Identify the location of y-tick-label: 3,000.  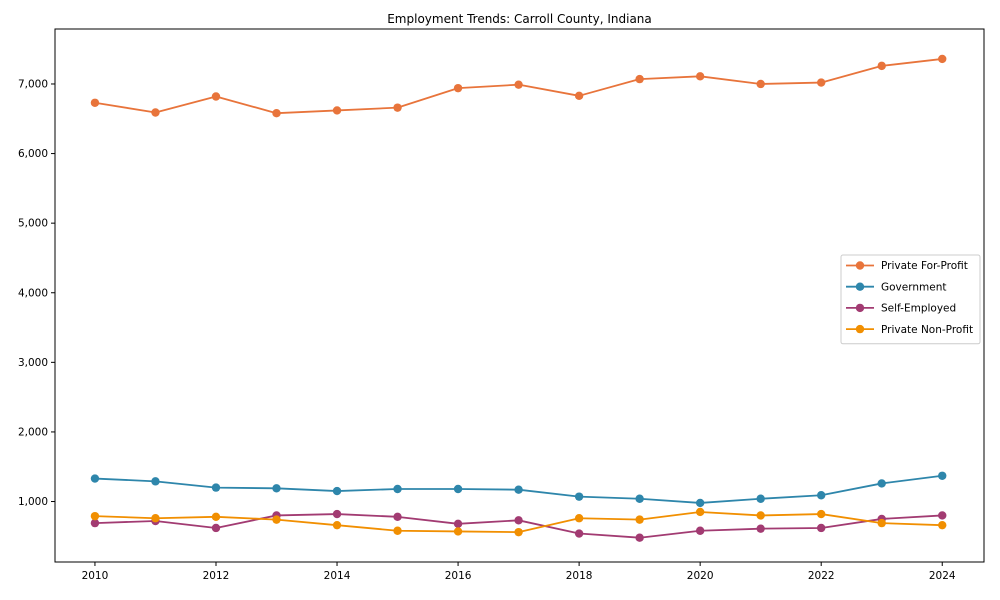
(33, 363).